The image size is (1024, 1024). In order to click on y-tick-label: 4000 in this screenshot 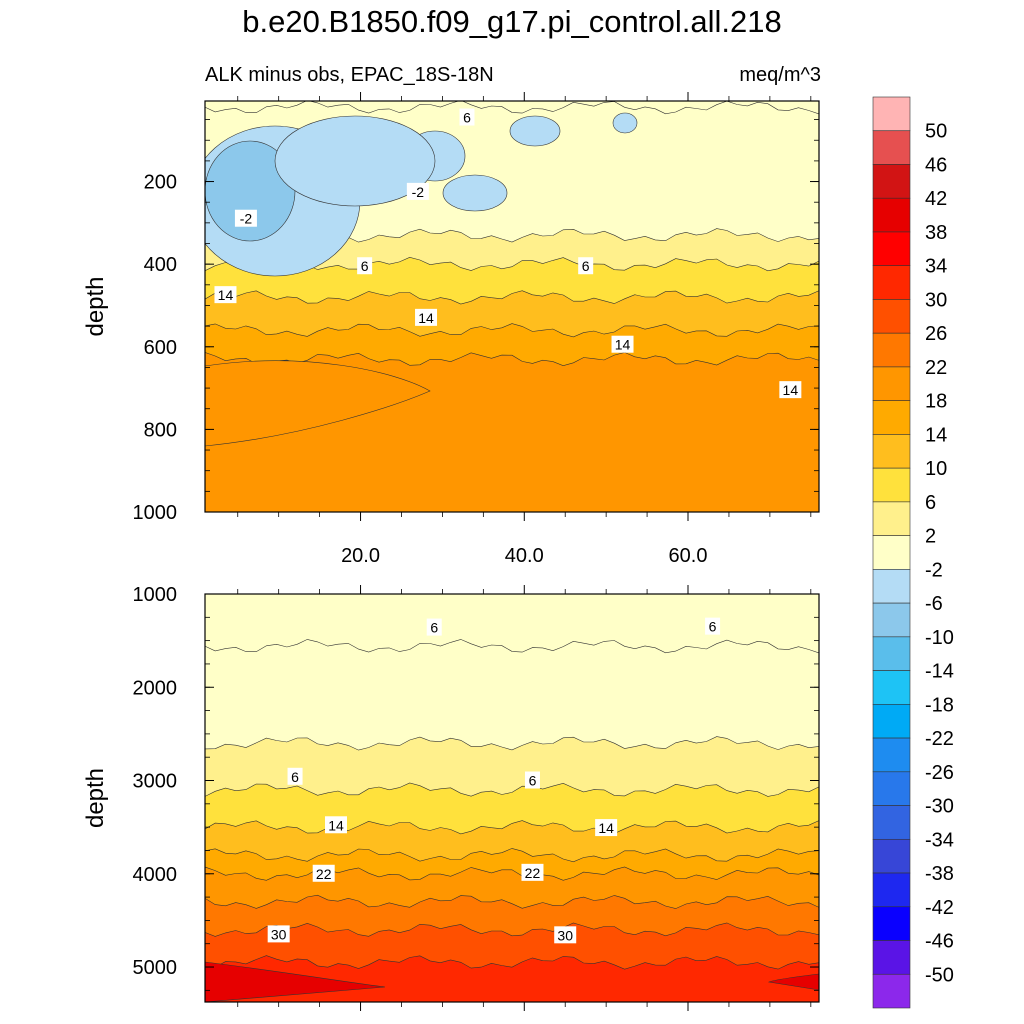, I will do `click(155, 875)`.